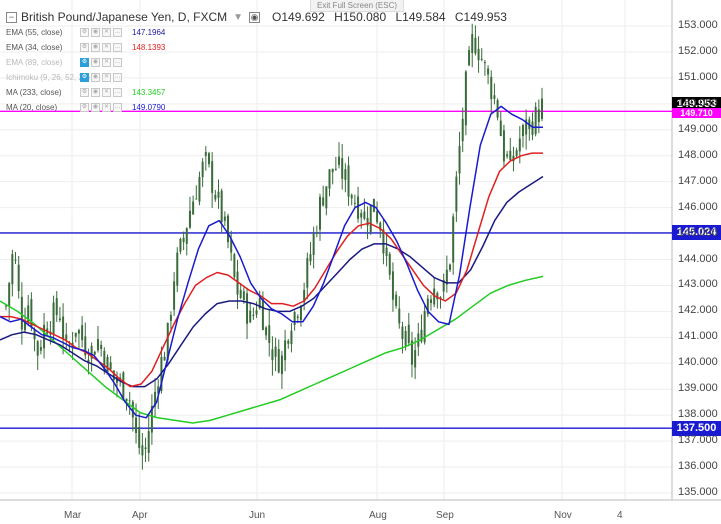  I want to click on price-axis-panel, so click(696, 250).